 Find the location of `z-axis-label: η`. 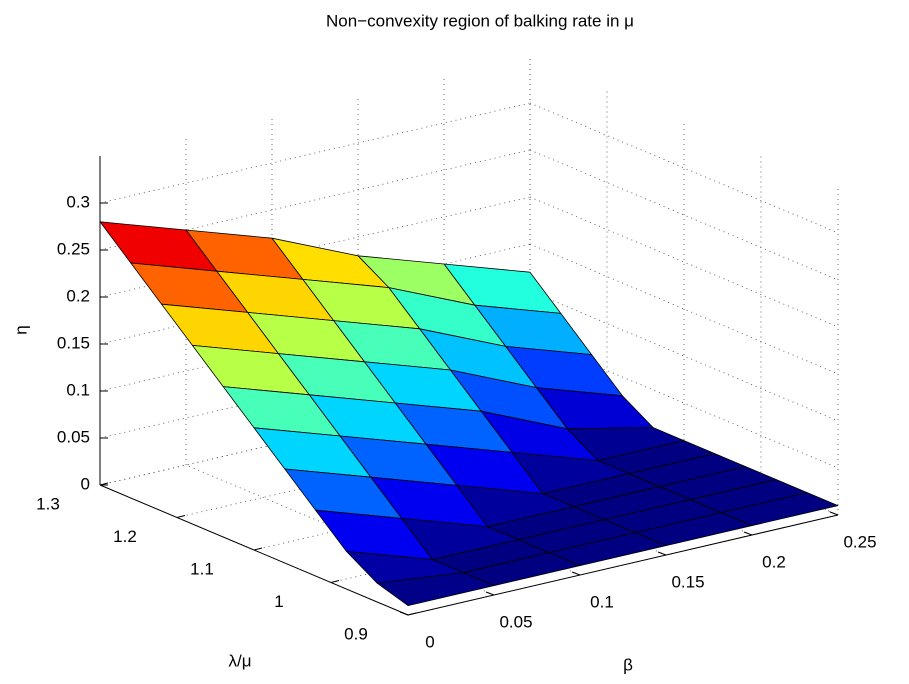

z-axis-label: η is located at coordinates (20, 329).